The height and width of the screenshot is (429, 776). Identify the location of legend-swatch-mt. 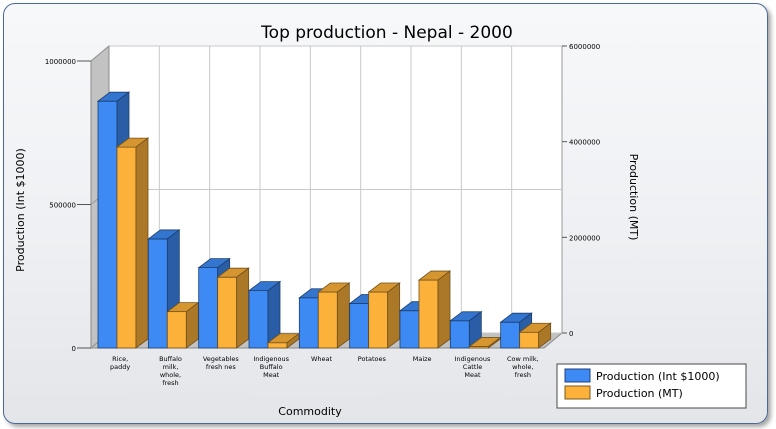
(577, 392).